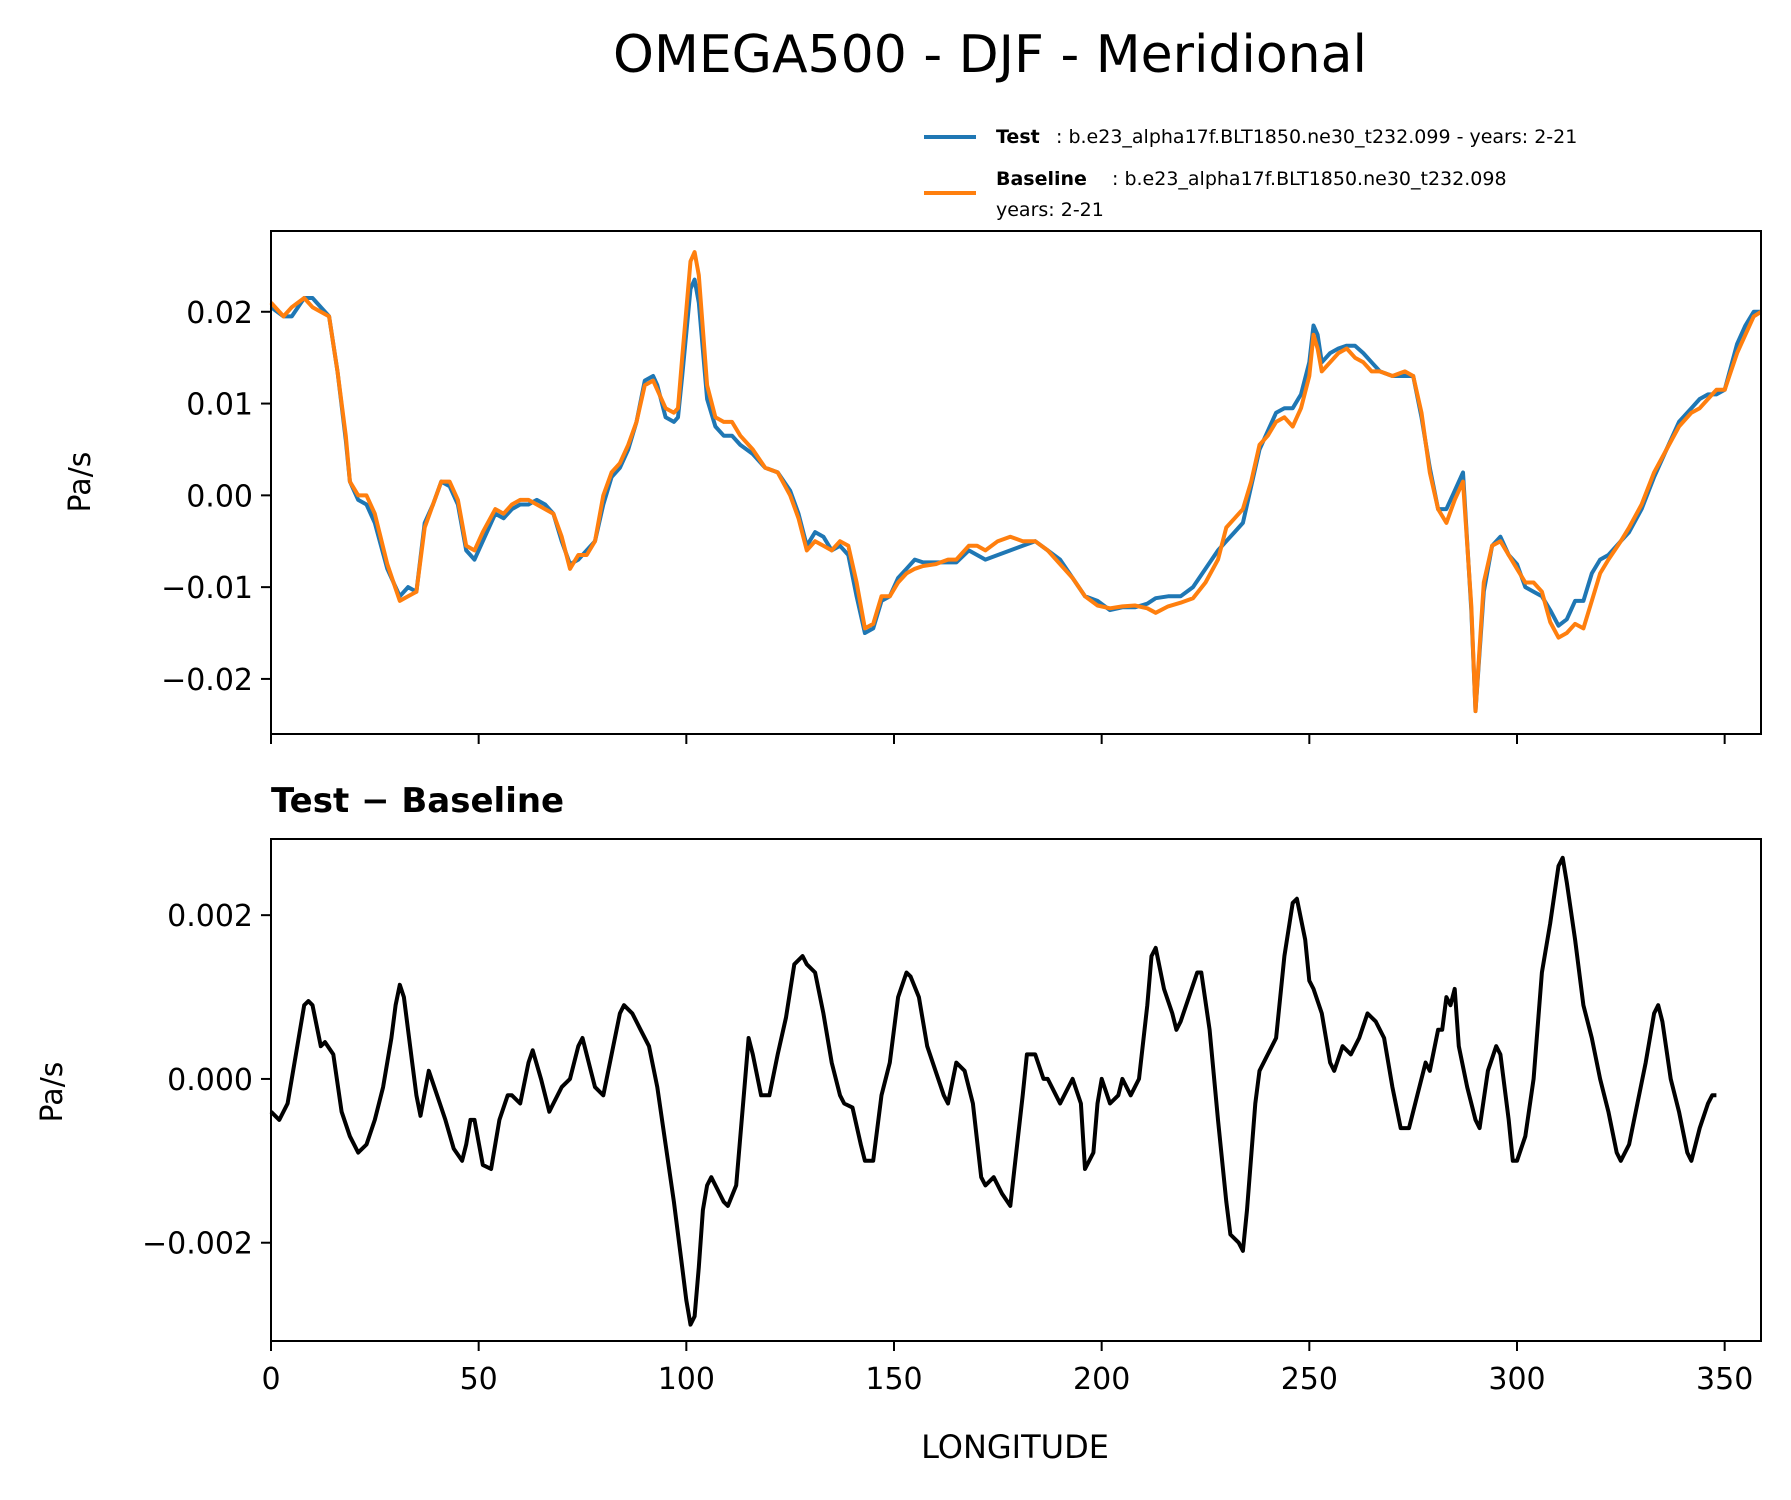 This screenshot has width=1791, height=1500. Describe the element at coordinates (219, 405) in the screenshot. I see `top-y-tick-label: 0.01` at that location.